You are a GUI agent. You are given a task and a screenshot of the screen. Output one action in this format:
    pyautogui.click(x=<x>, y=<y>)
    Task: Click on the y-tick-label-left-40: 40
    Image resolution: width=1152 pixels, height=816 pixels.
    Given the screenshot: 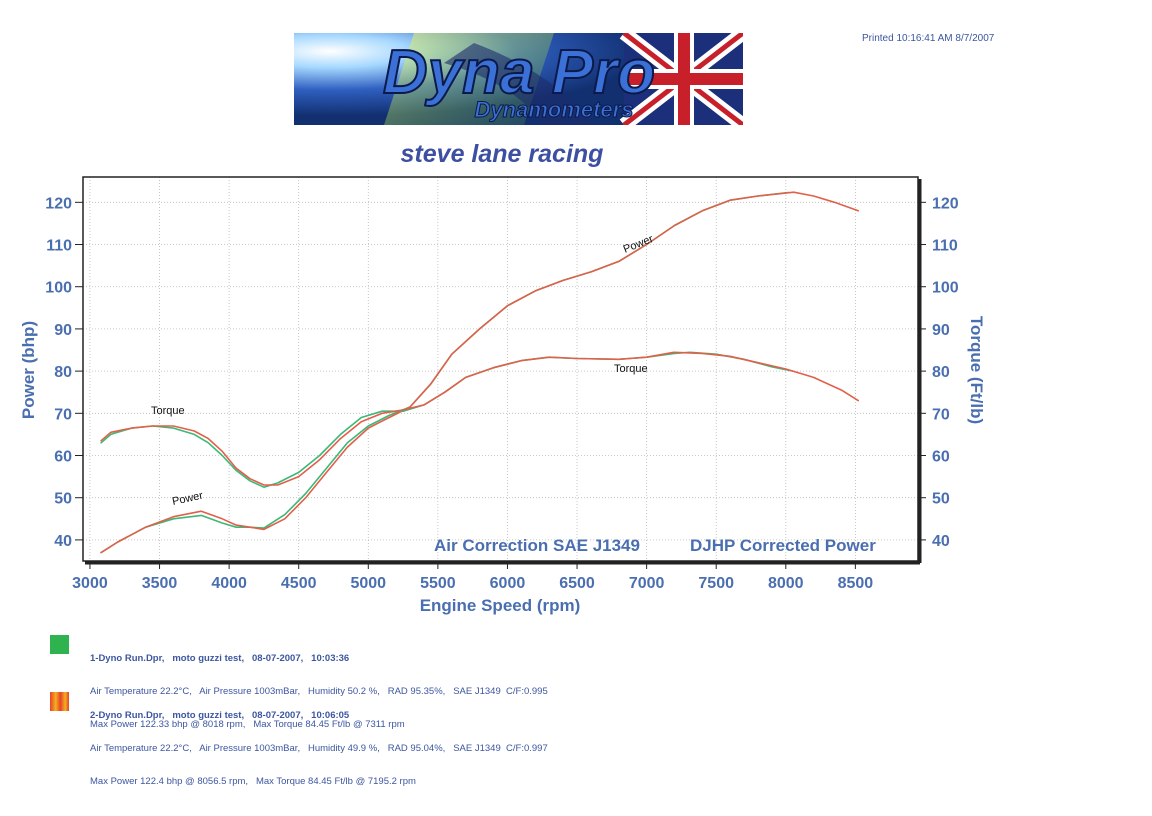 What is the action you would take?
    pyautogui.click(x=63, y=541)
    